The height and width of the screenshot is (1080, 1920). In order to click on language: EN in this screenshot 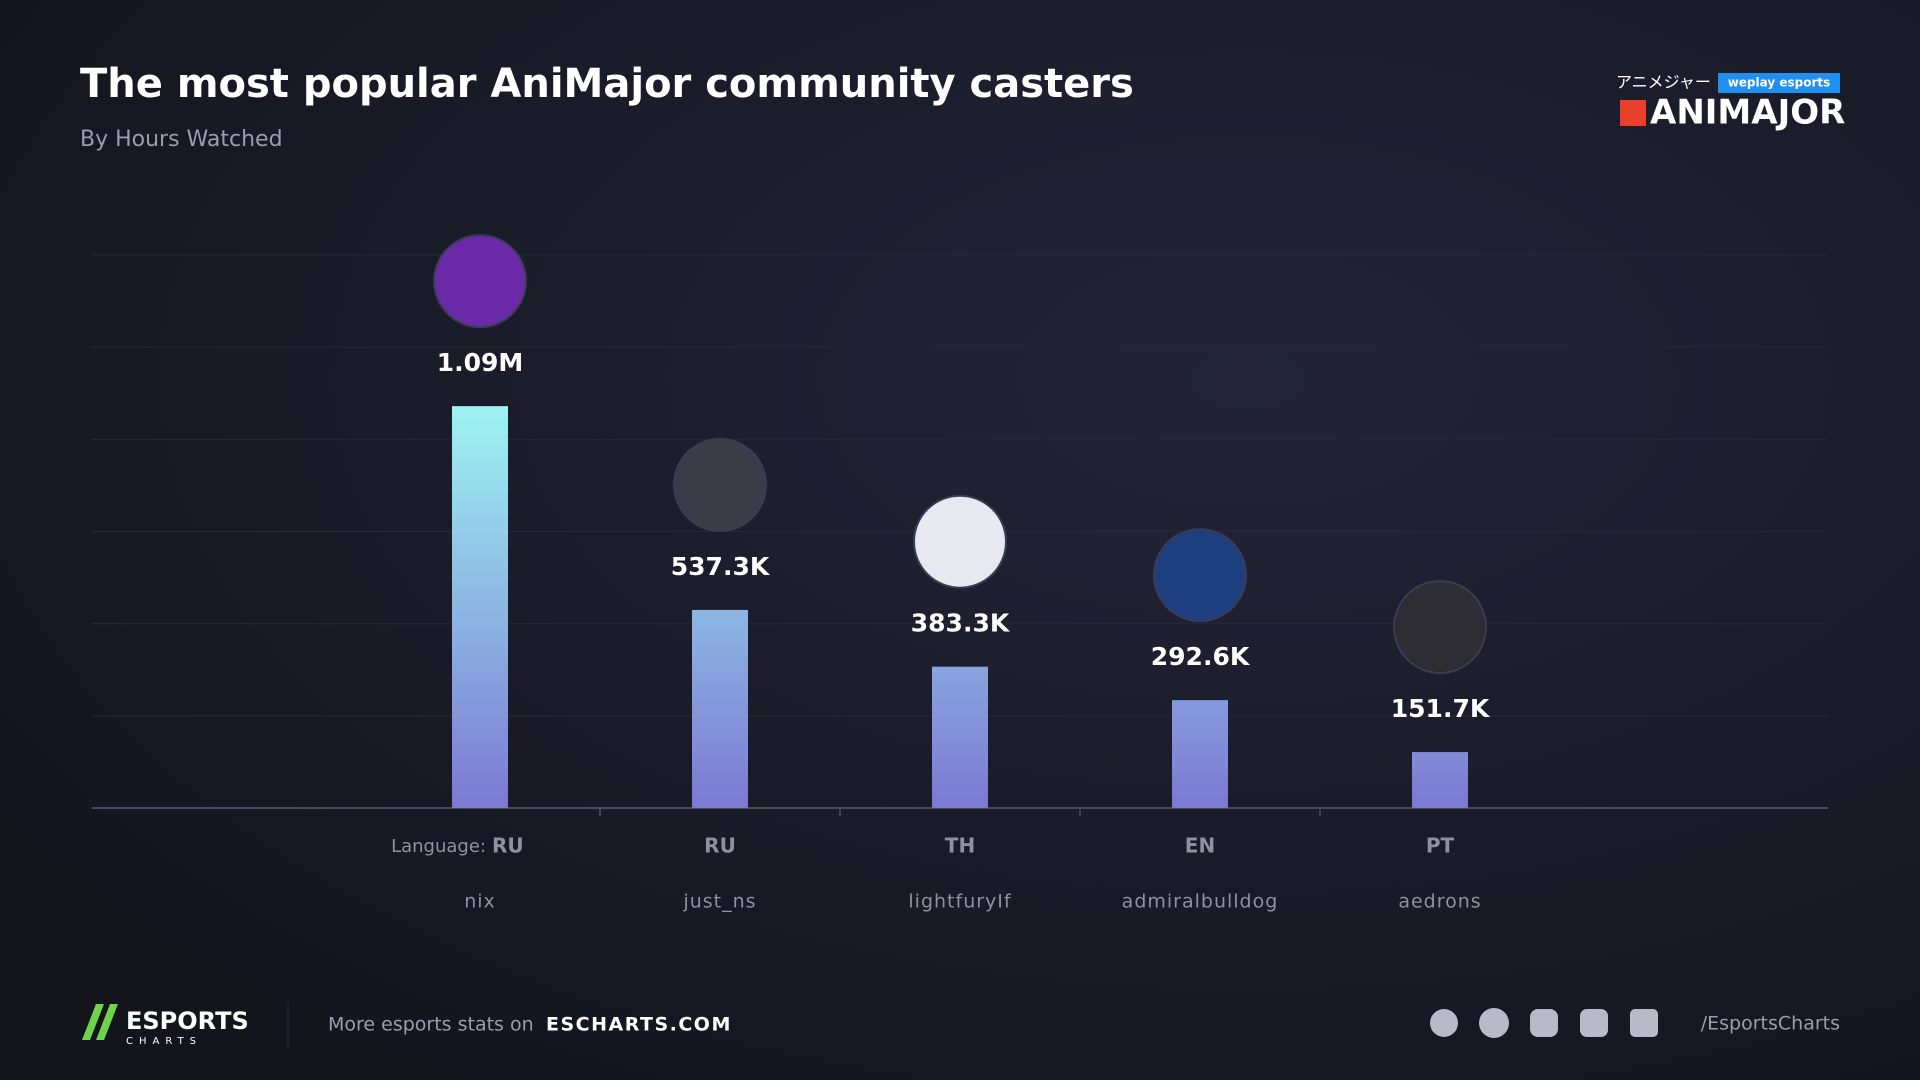, I will do `click(1200, 846)`.